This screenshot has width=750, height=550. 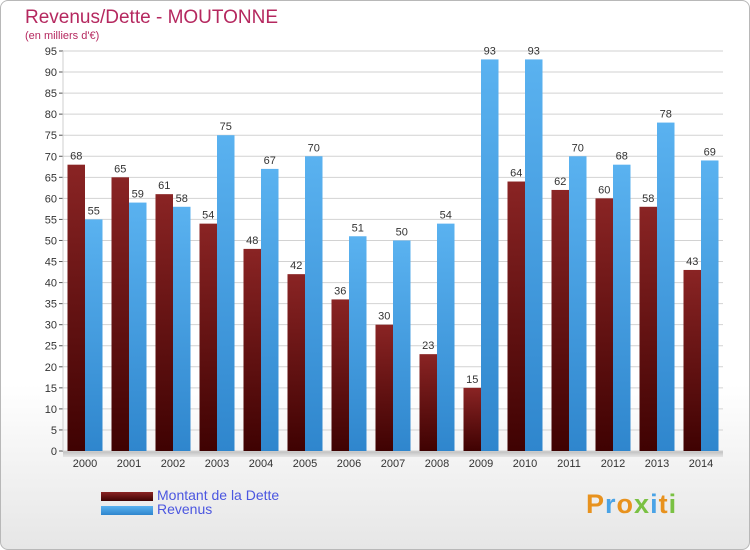 What do you see at coordinates (393, 454) in the screenshot?
I see `chart-floor` at bounding box center [393, 454].